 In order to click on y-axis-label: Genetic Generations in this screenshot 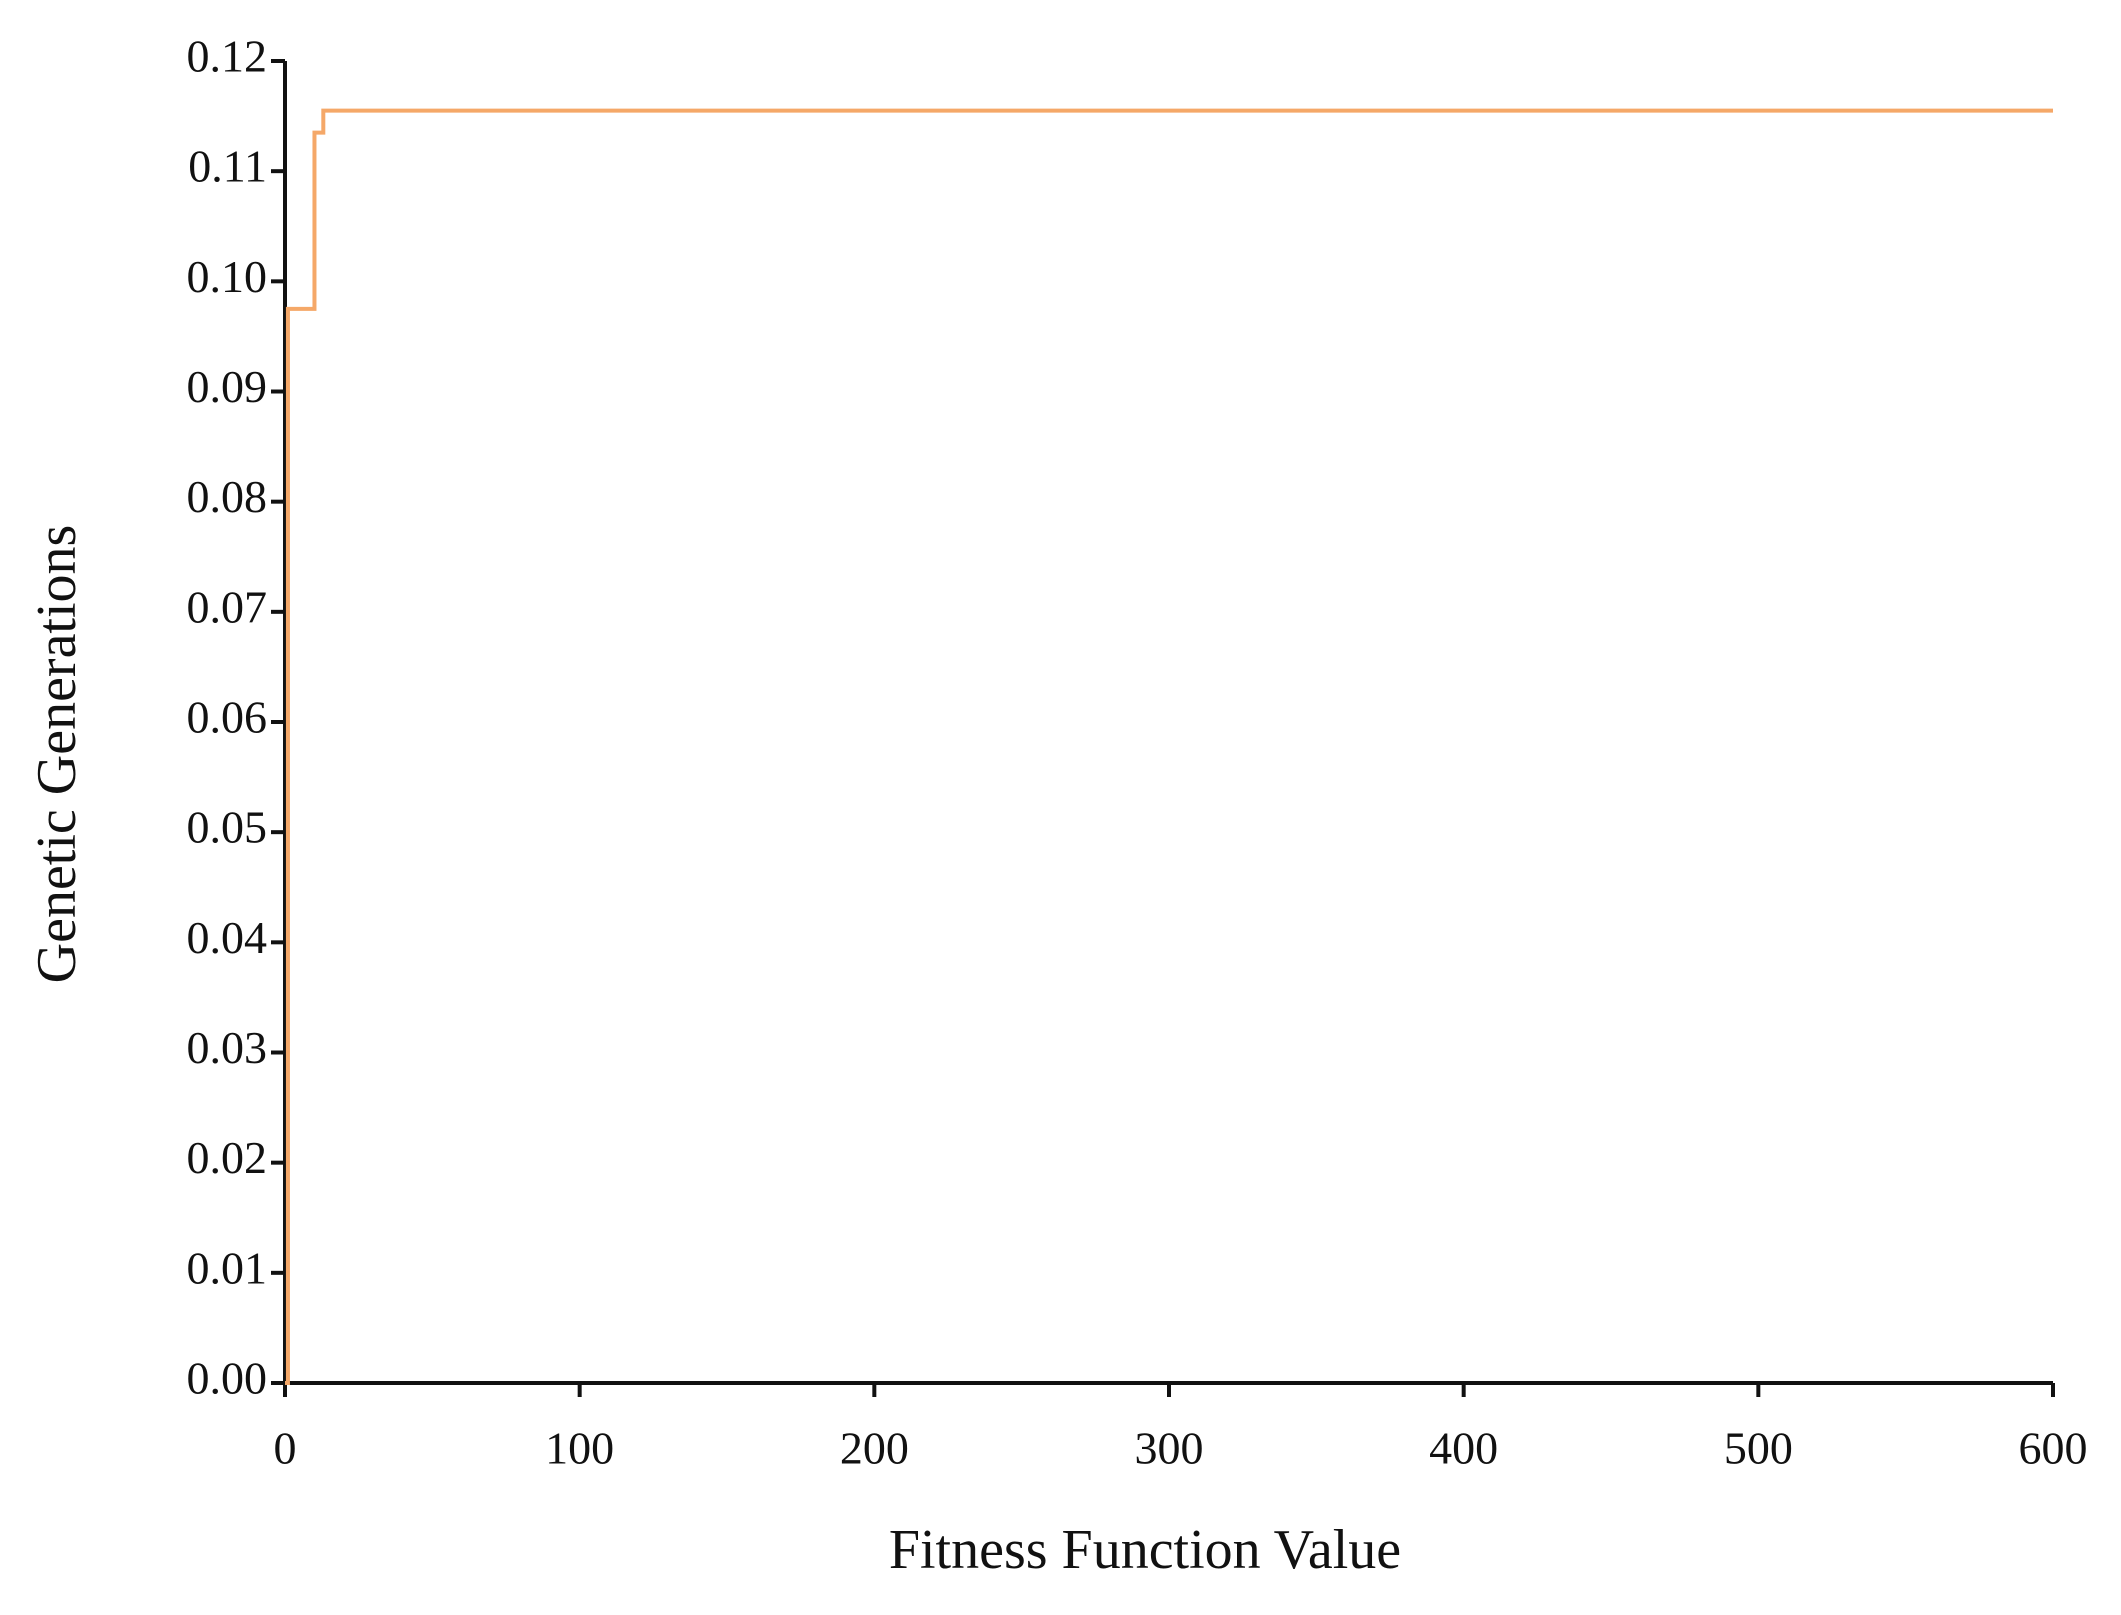, I will do `click(57, 754)`.